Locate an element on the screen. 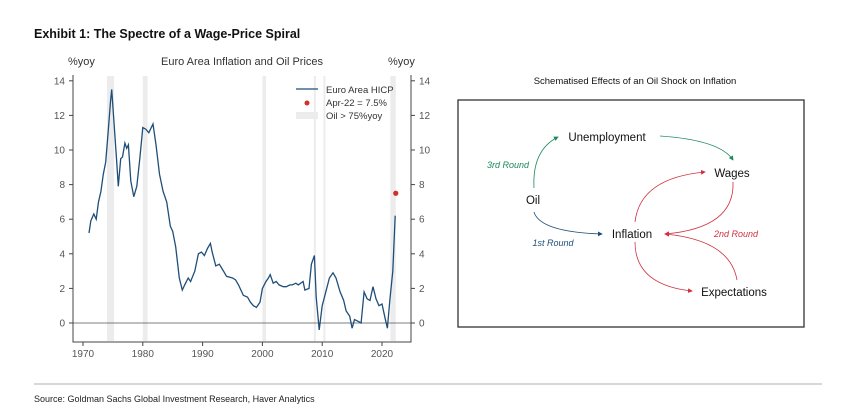 Image resolution: width=856 pixels, height=415 pixels. y-axis-label-left: %yoy is located at coordinates (81, 62).